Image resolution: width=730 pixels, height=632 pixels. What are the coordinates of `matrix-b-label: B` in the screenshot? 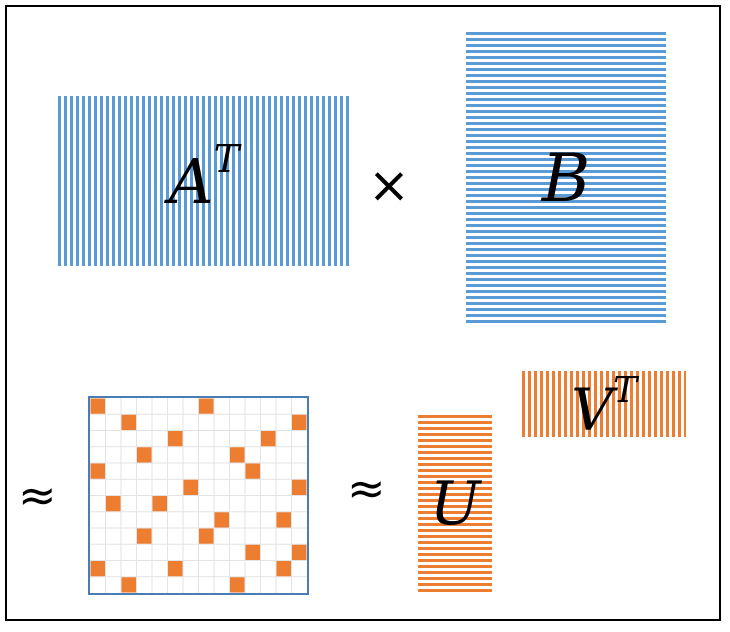 It's located at (566, 178).